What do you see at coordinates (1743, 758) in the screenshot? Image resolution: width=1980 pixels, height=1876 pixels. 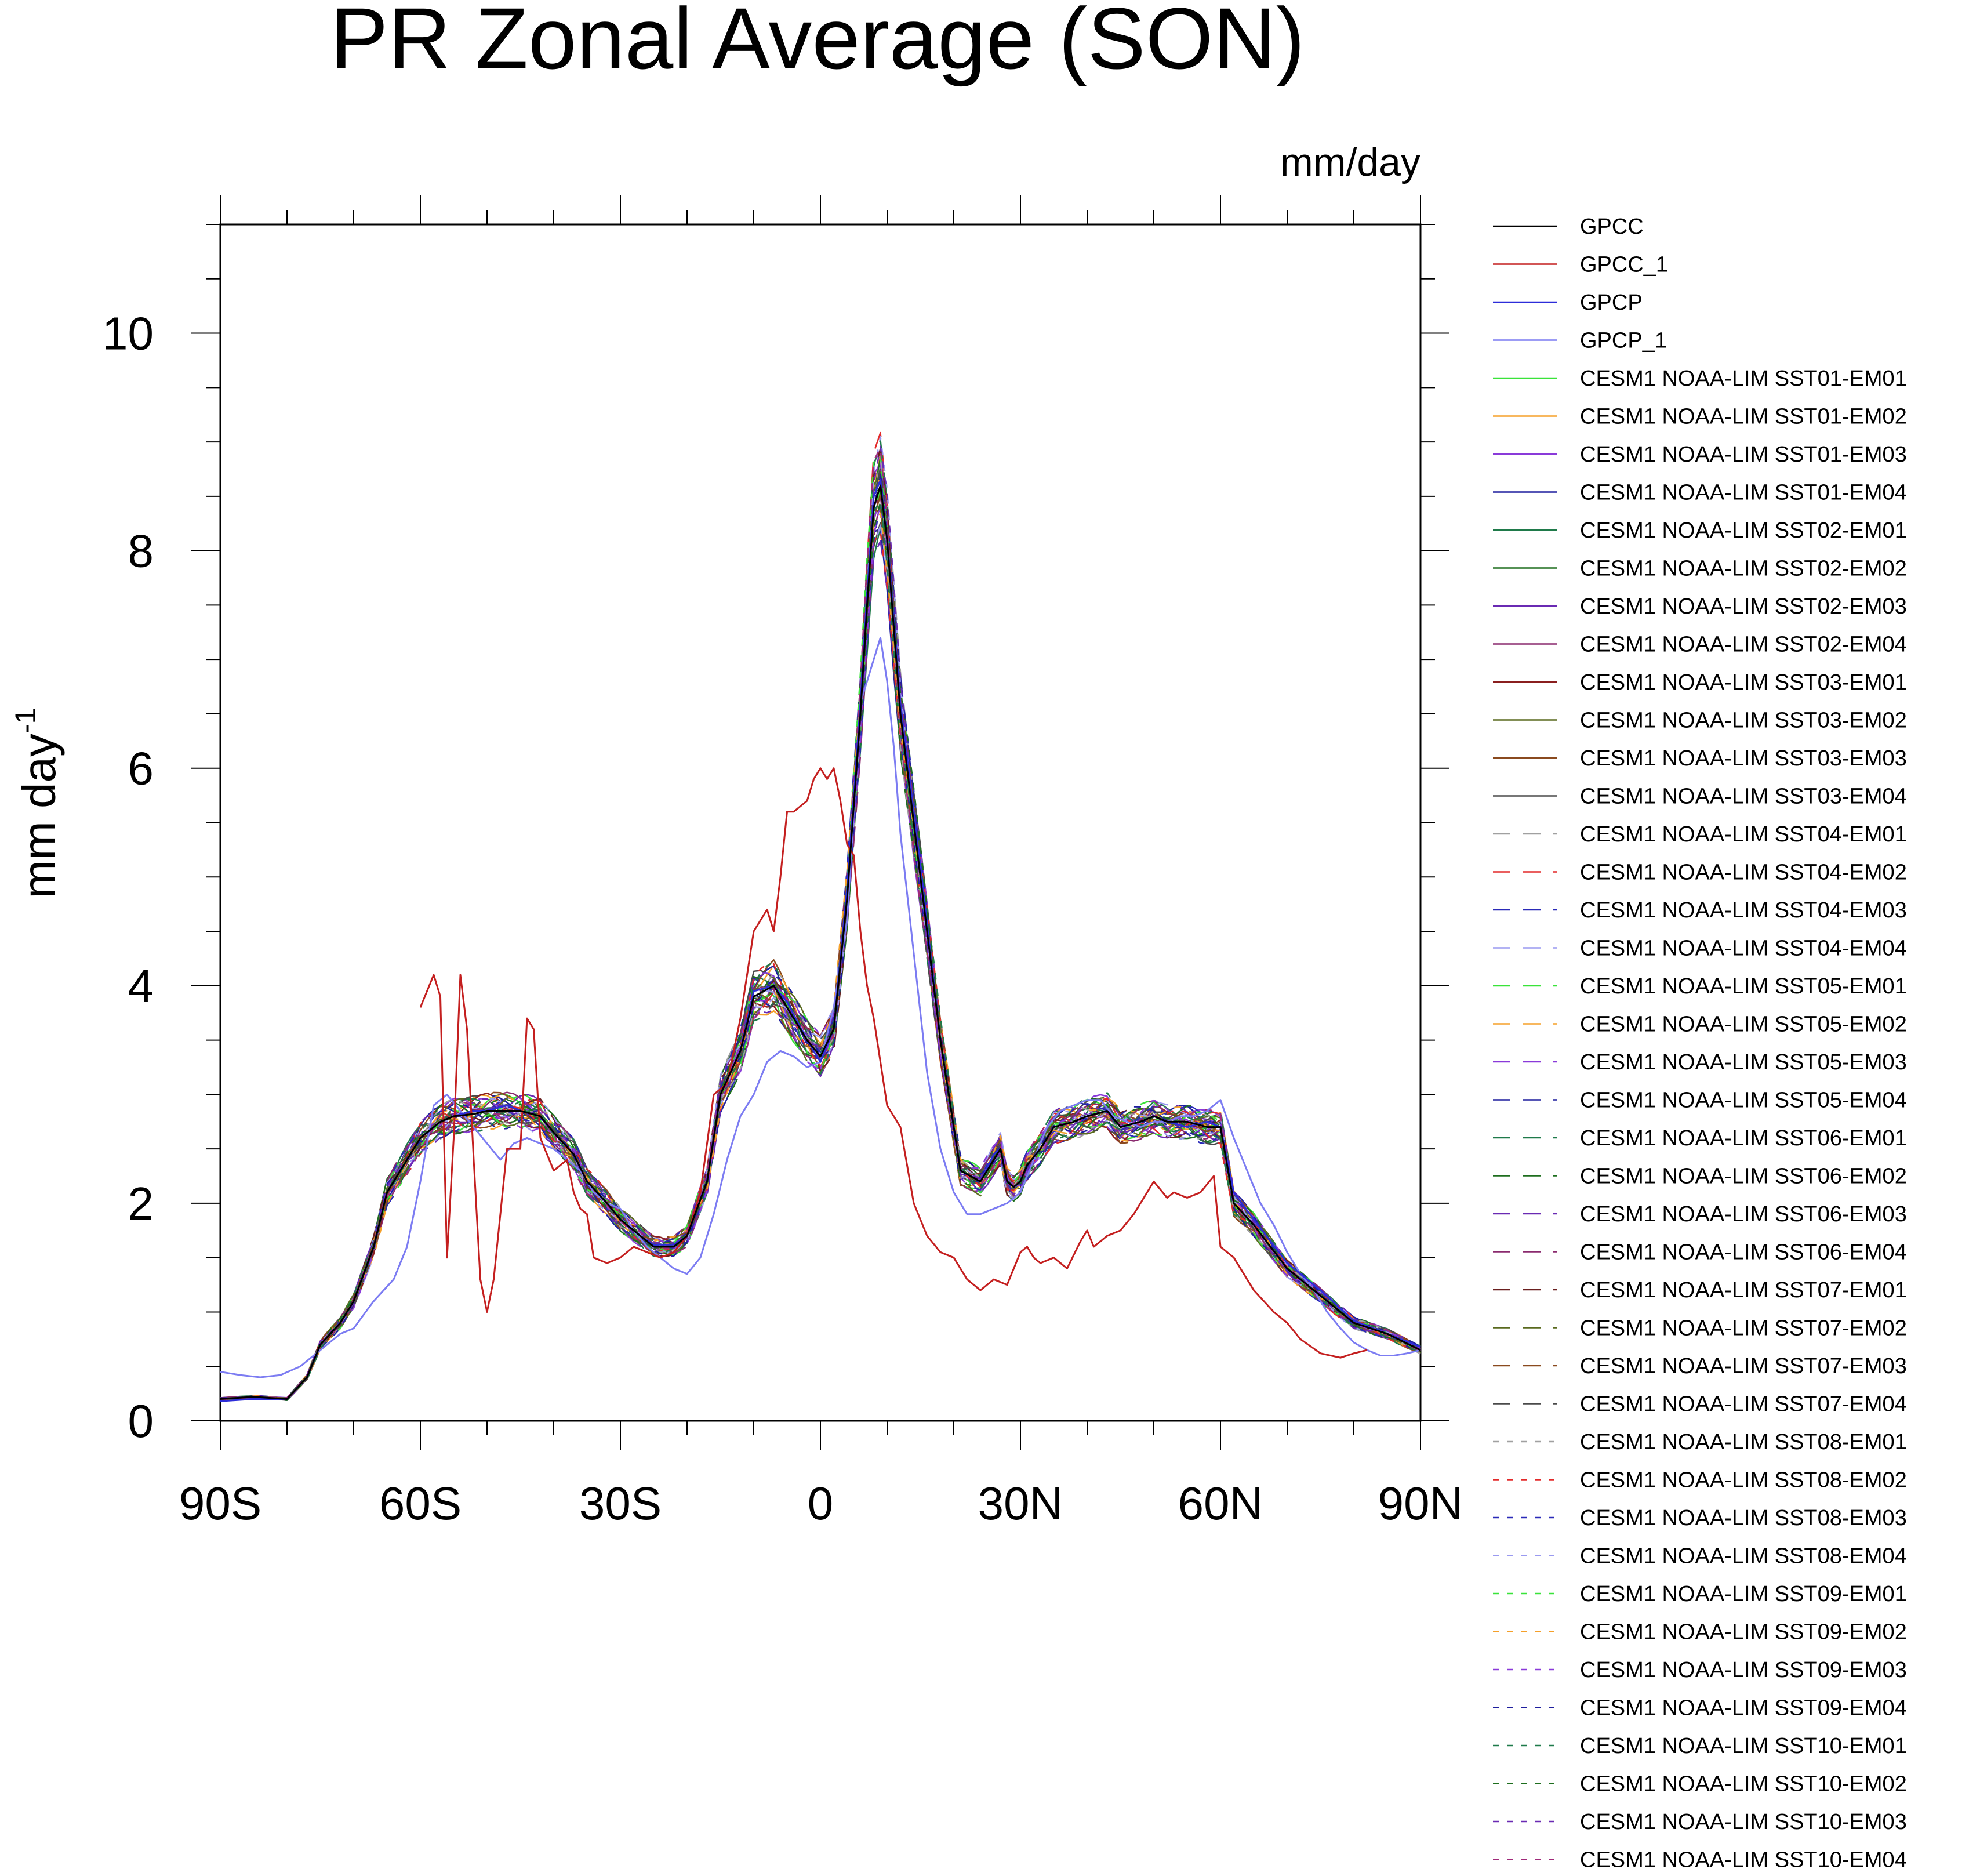 I see `legend-label: CESM1 NOAA-LIM SST03-EM03` at bounding box center [1743, 758].